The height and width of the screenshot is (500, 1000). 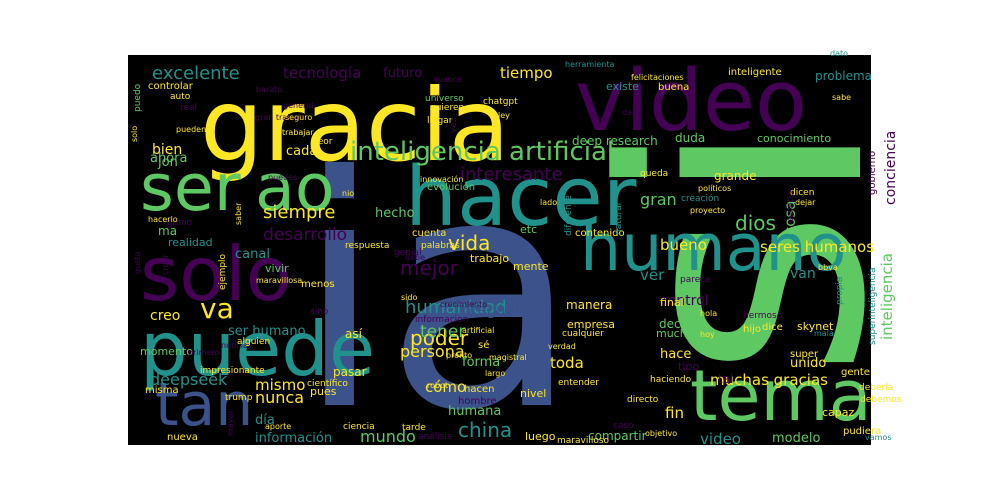 What do you see at coordinates (690, 138) in the screenshot?
I see `cloud-word: duda` at bounding box center [690, 138].